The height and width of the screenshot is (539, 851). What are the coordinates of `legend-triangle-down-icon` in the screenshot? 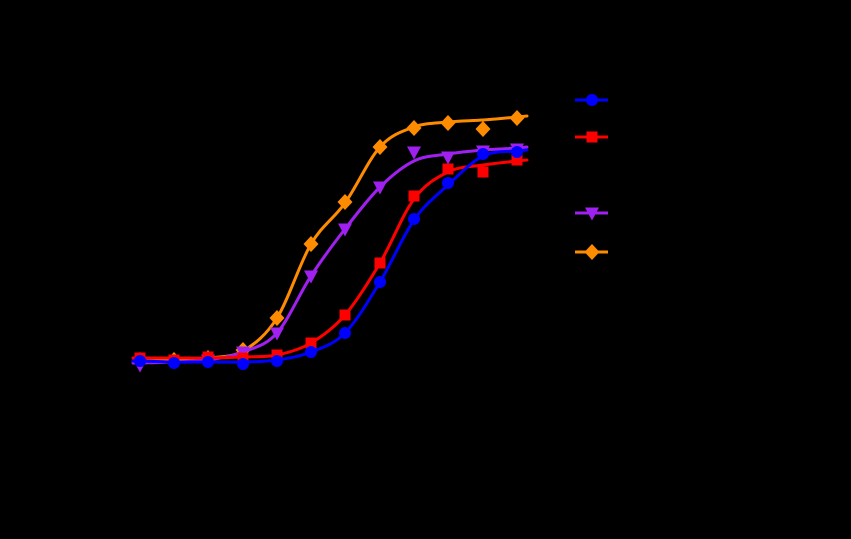 It's located at (592, 214).